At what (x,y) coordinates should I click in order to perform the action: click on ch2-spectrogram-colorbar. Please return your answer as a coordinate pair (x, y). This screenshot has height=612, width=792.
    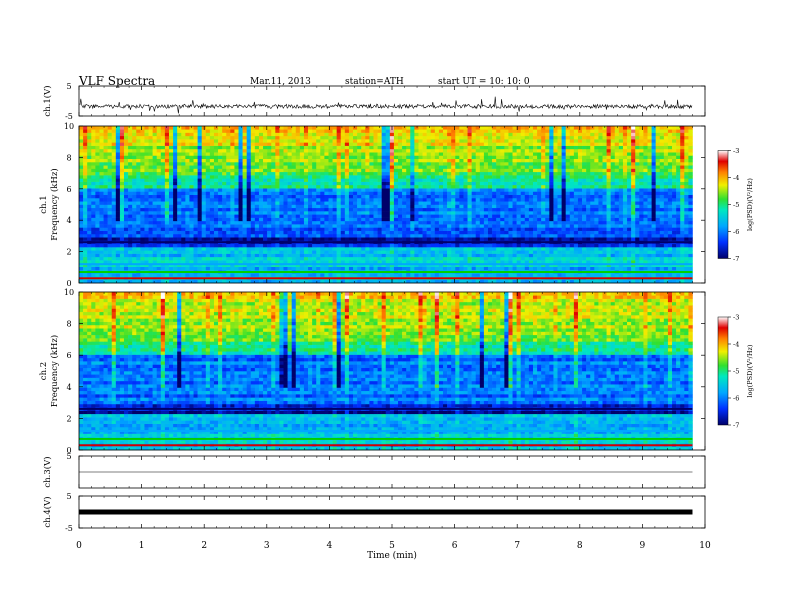
    Looking at the image, I should click on (723, 371).